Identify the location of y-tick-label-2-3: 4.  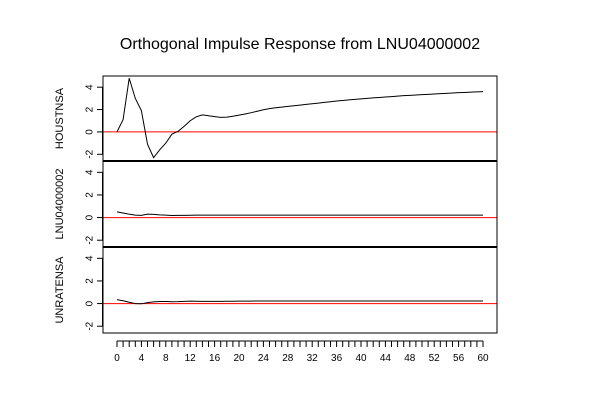
(90, 172).